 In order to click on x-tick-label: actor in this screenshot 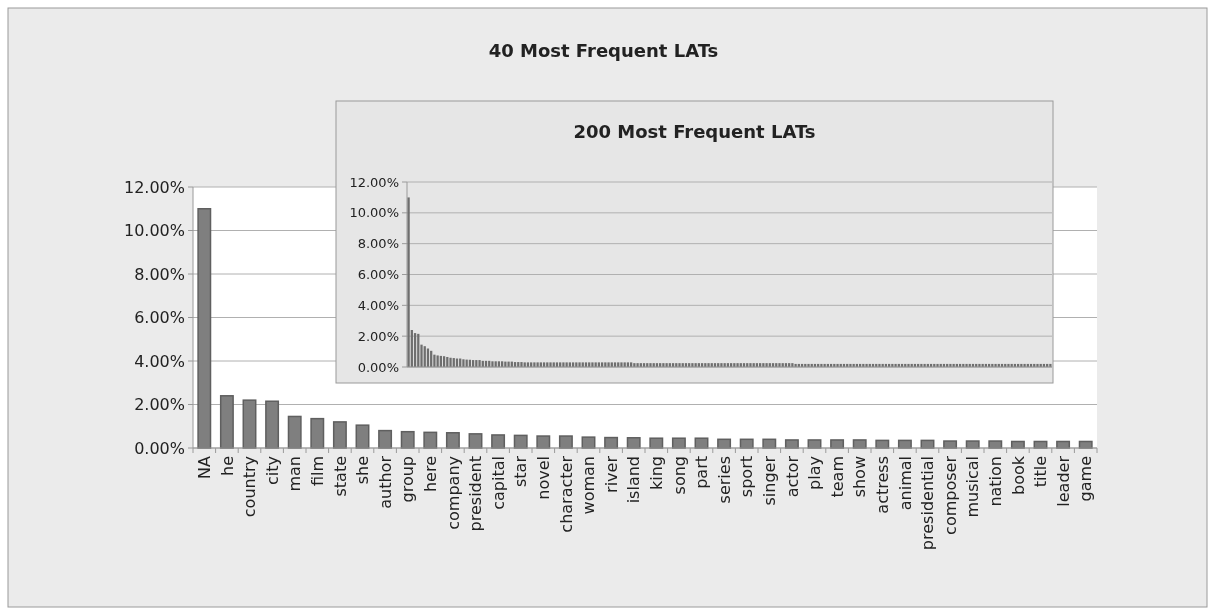, I will do `click(792, 476)`.